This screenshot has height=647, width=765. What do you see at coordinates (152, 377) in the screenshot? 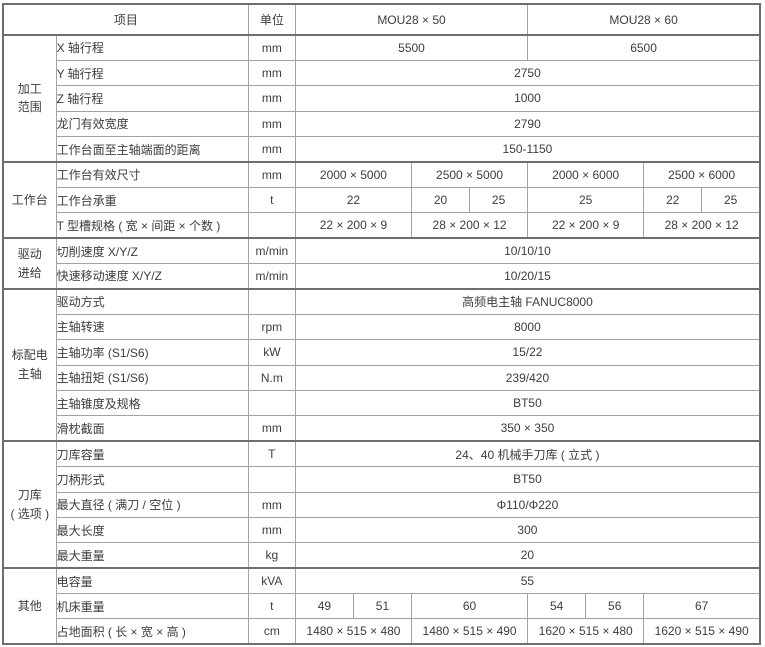
I see `row-label: 主轴扭矩 (S1/S6)` at bounding box center [152, 377].